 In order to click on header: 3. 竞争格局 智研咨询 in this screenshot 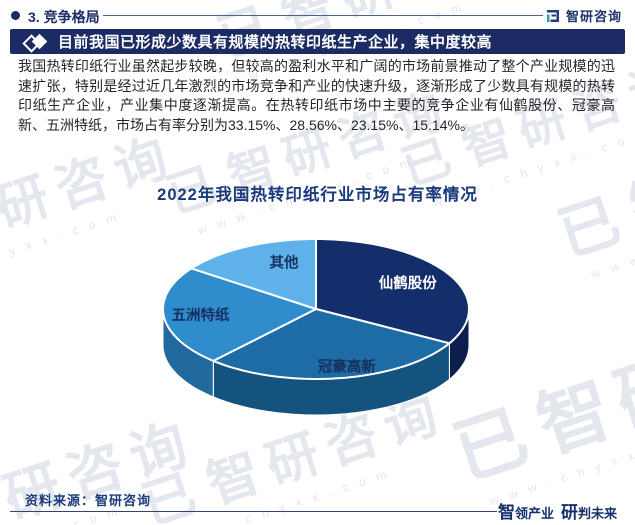, I will do `click(317, 15)`.